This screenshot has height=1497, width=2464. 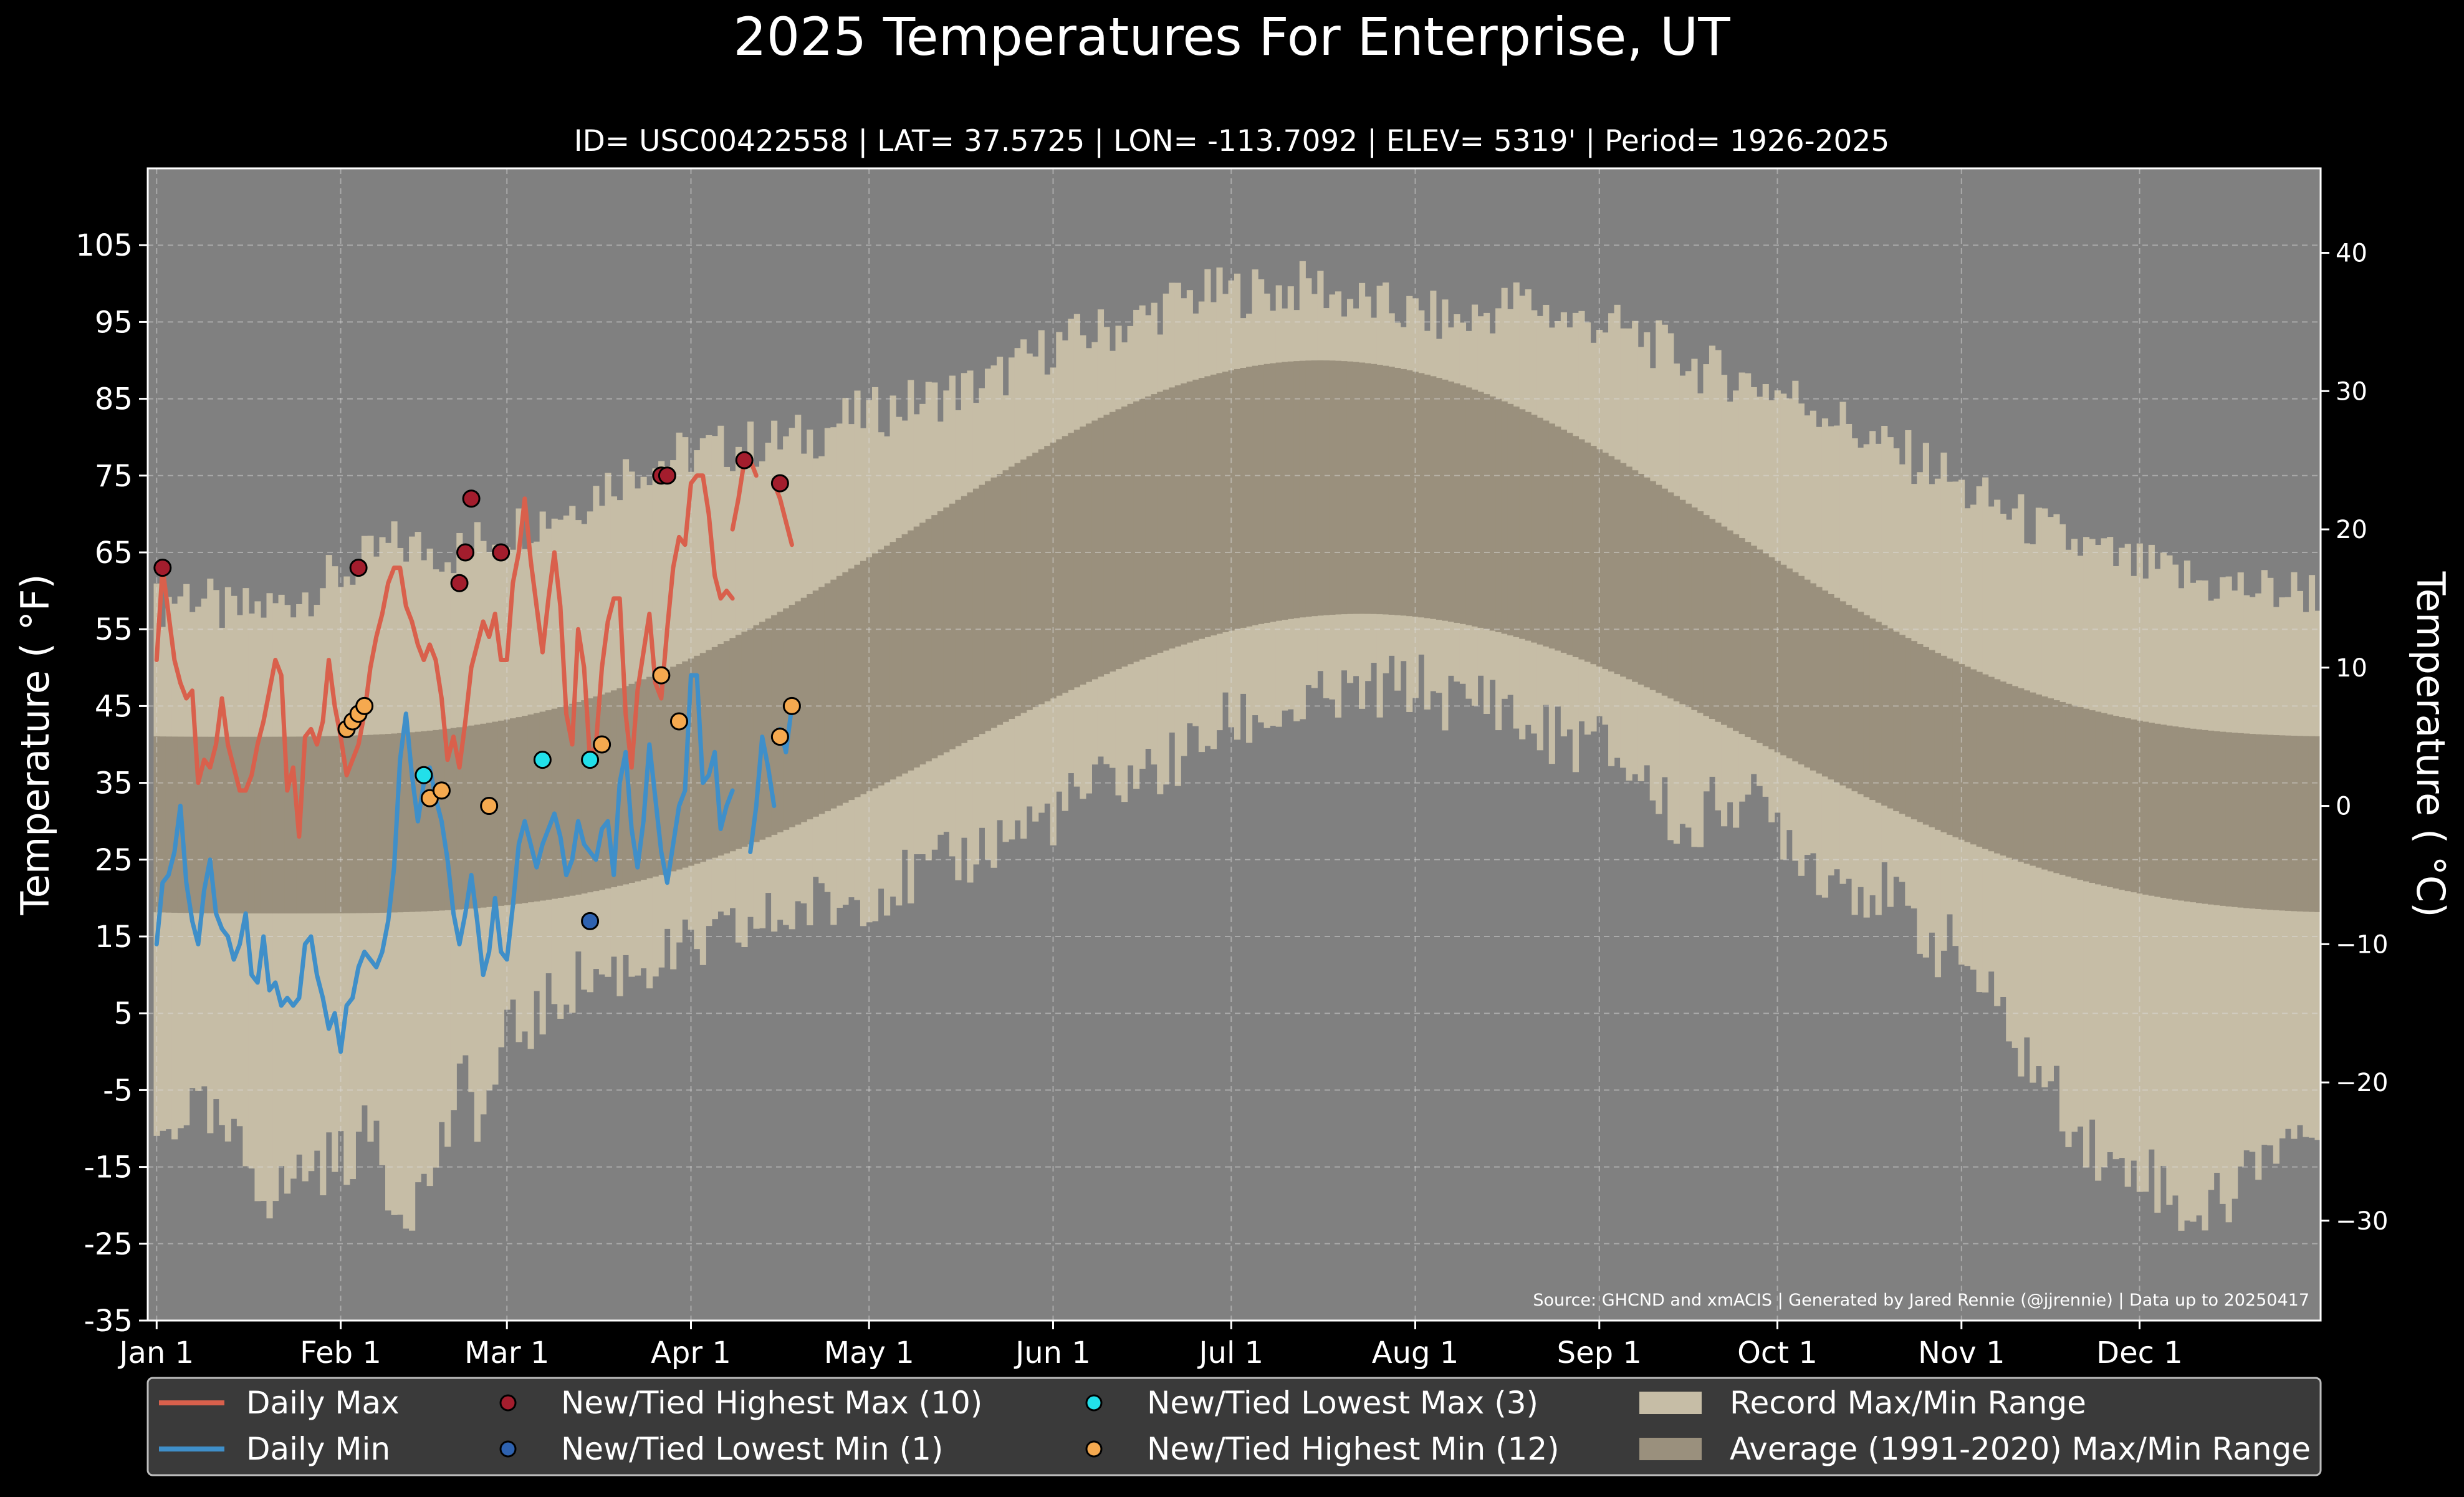 I want to click on y-axis-left: 105 95 85 75 65 55 45 35 25 15 5 -5 -15 -25 -35, so click(x=111, y=783).